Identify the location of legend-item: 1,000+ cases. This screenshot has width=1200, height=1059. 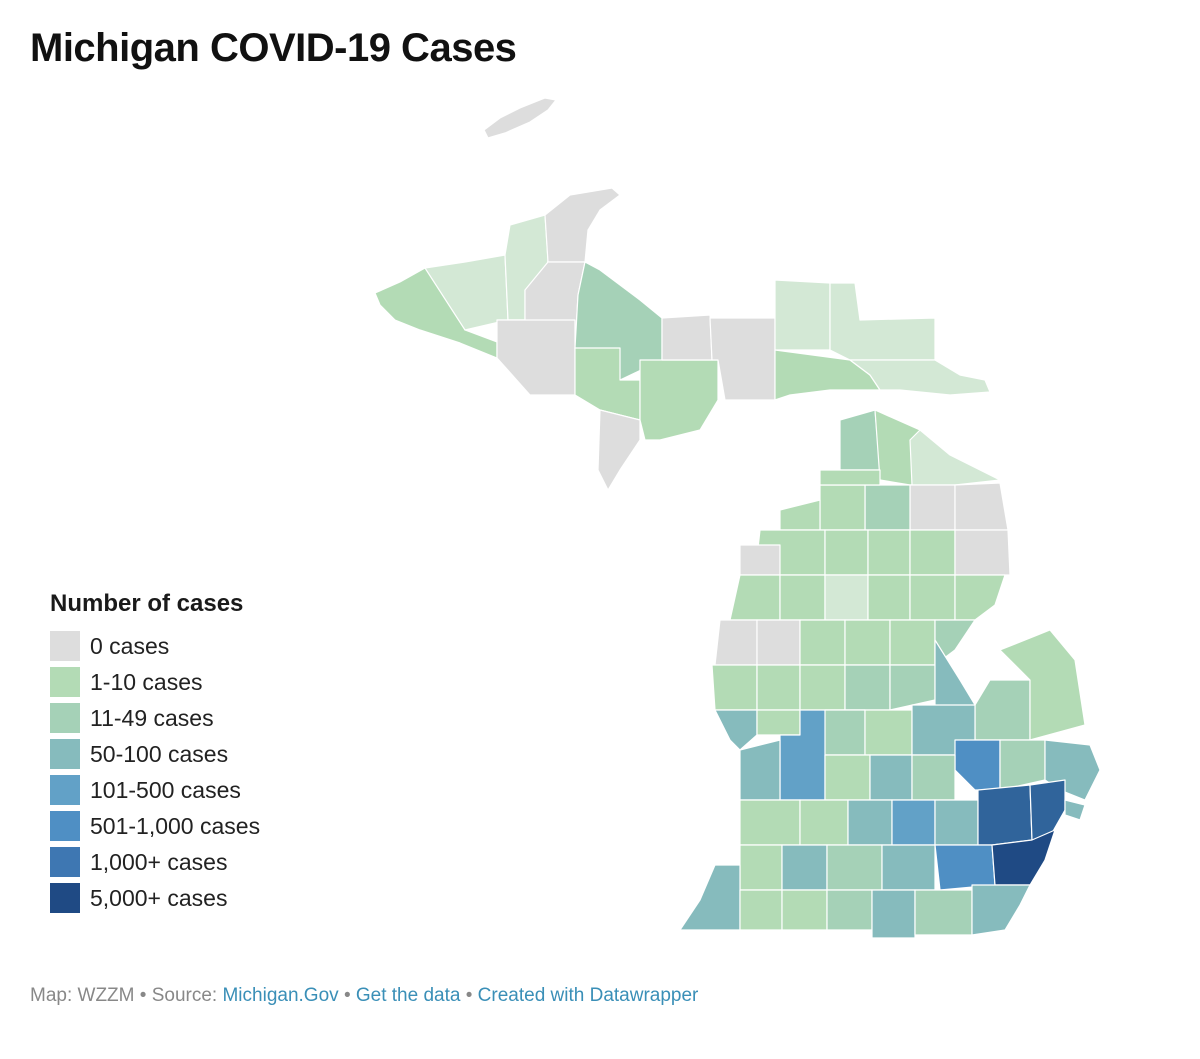
(155, 862).